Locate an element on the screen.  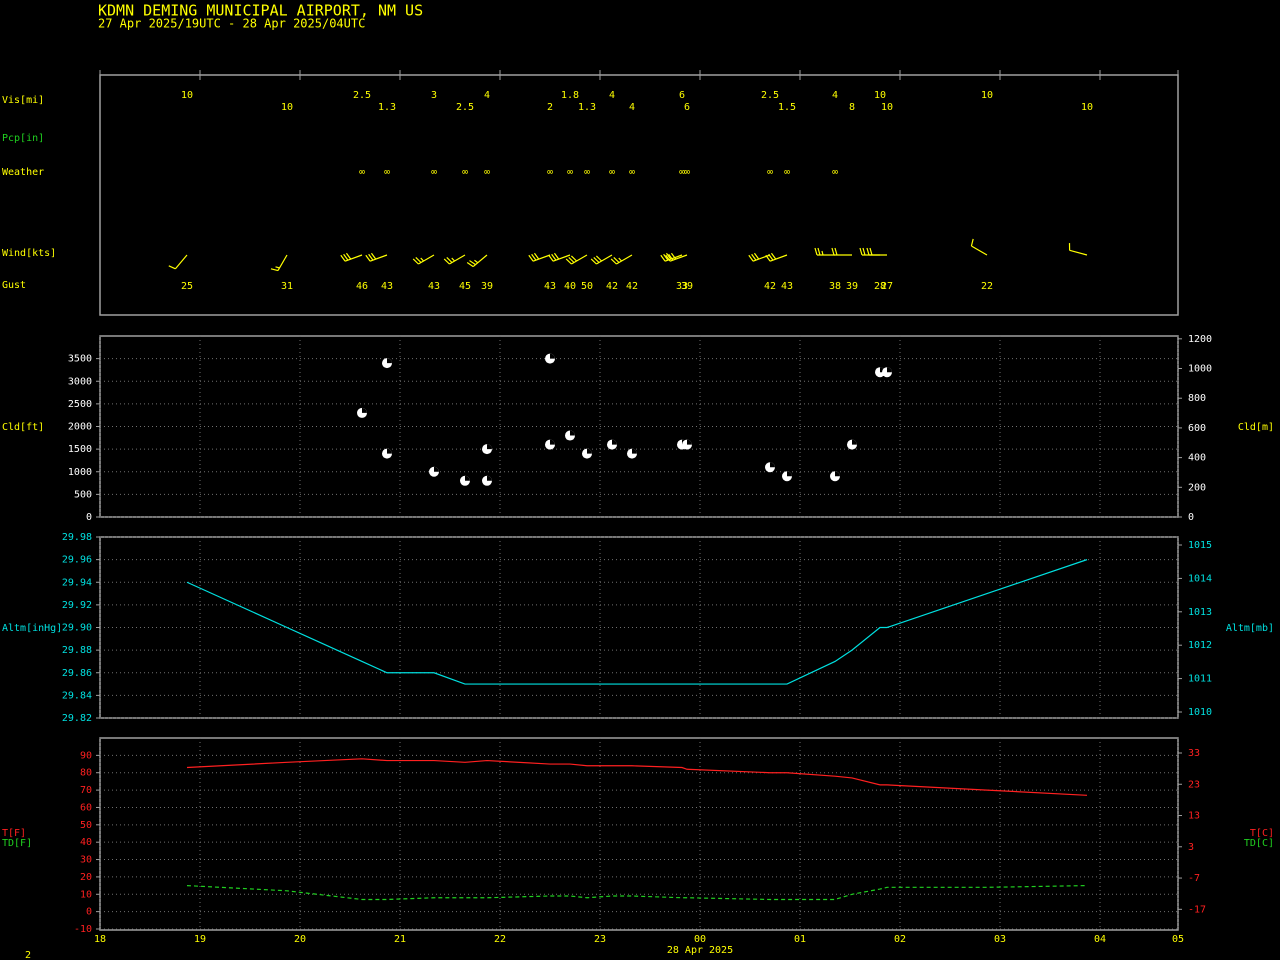
y-tick-label: 30 is located at coordinates (86, 860).